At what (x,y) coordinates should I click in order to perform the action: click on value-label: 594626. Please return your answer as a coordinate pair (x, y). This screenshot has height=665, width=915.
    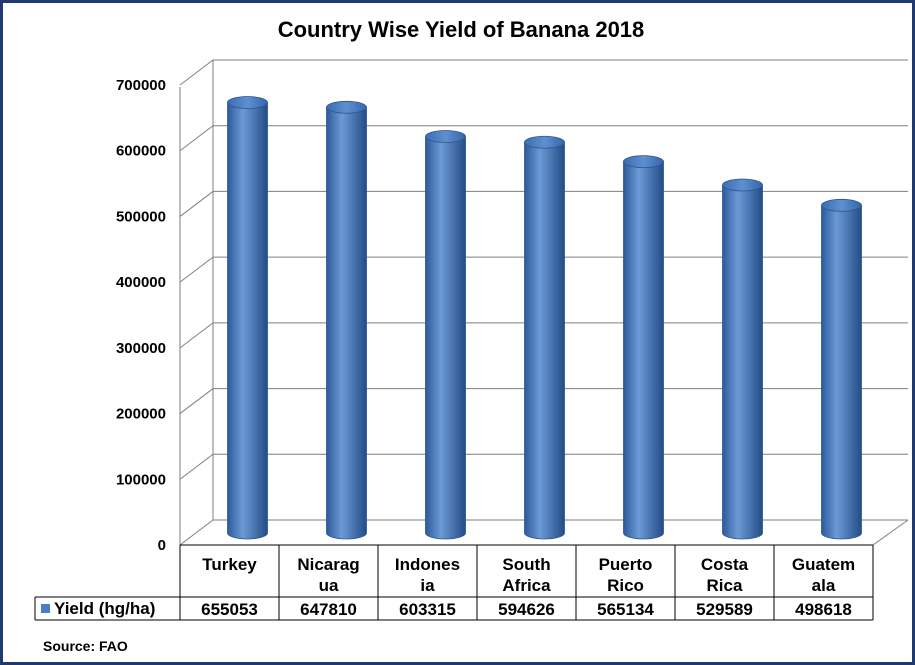
    Looking at the image, I should click on (526, 609).